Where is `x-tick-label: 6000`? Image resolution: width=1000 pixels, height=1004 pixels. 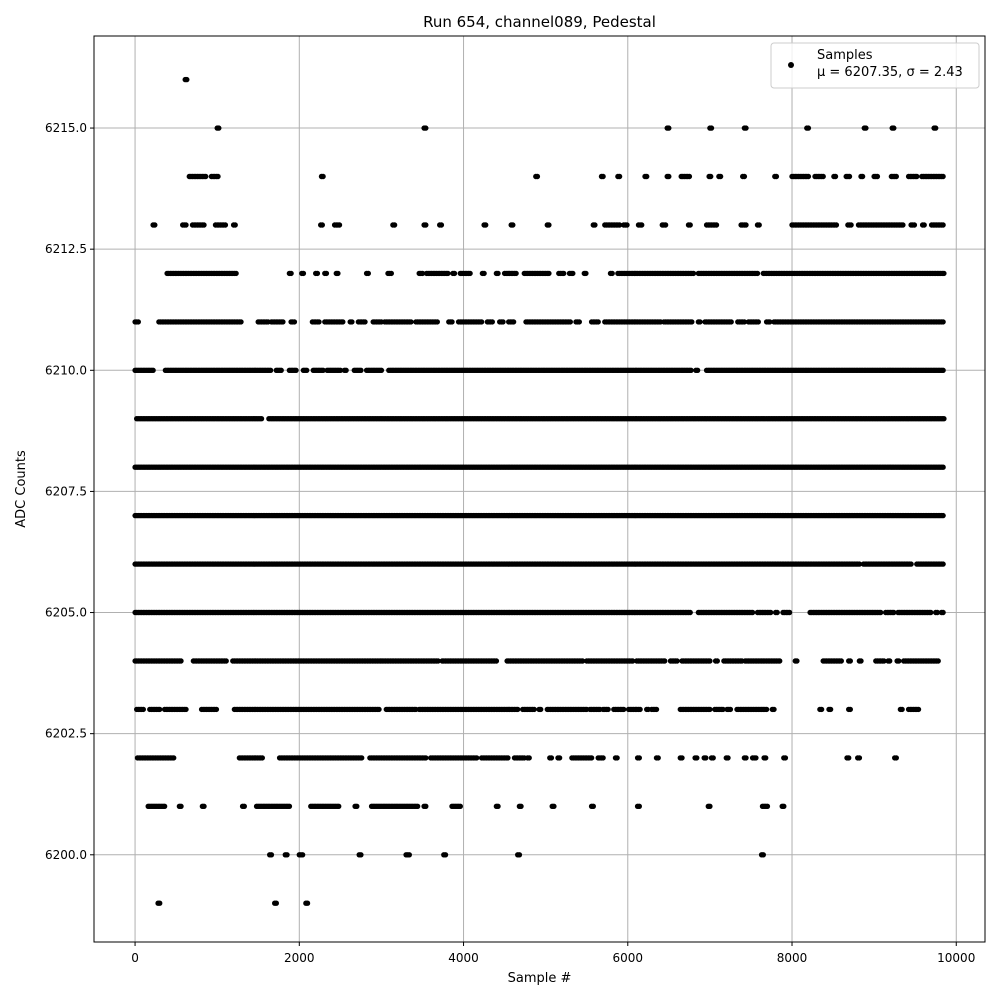 x-tick-label: 6000 is located at coordinates (628, 958).